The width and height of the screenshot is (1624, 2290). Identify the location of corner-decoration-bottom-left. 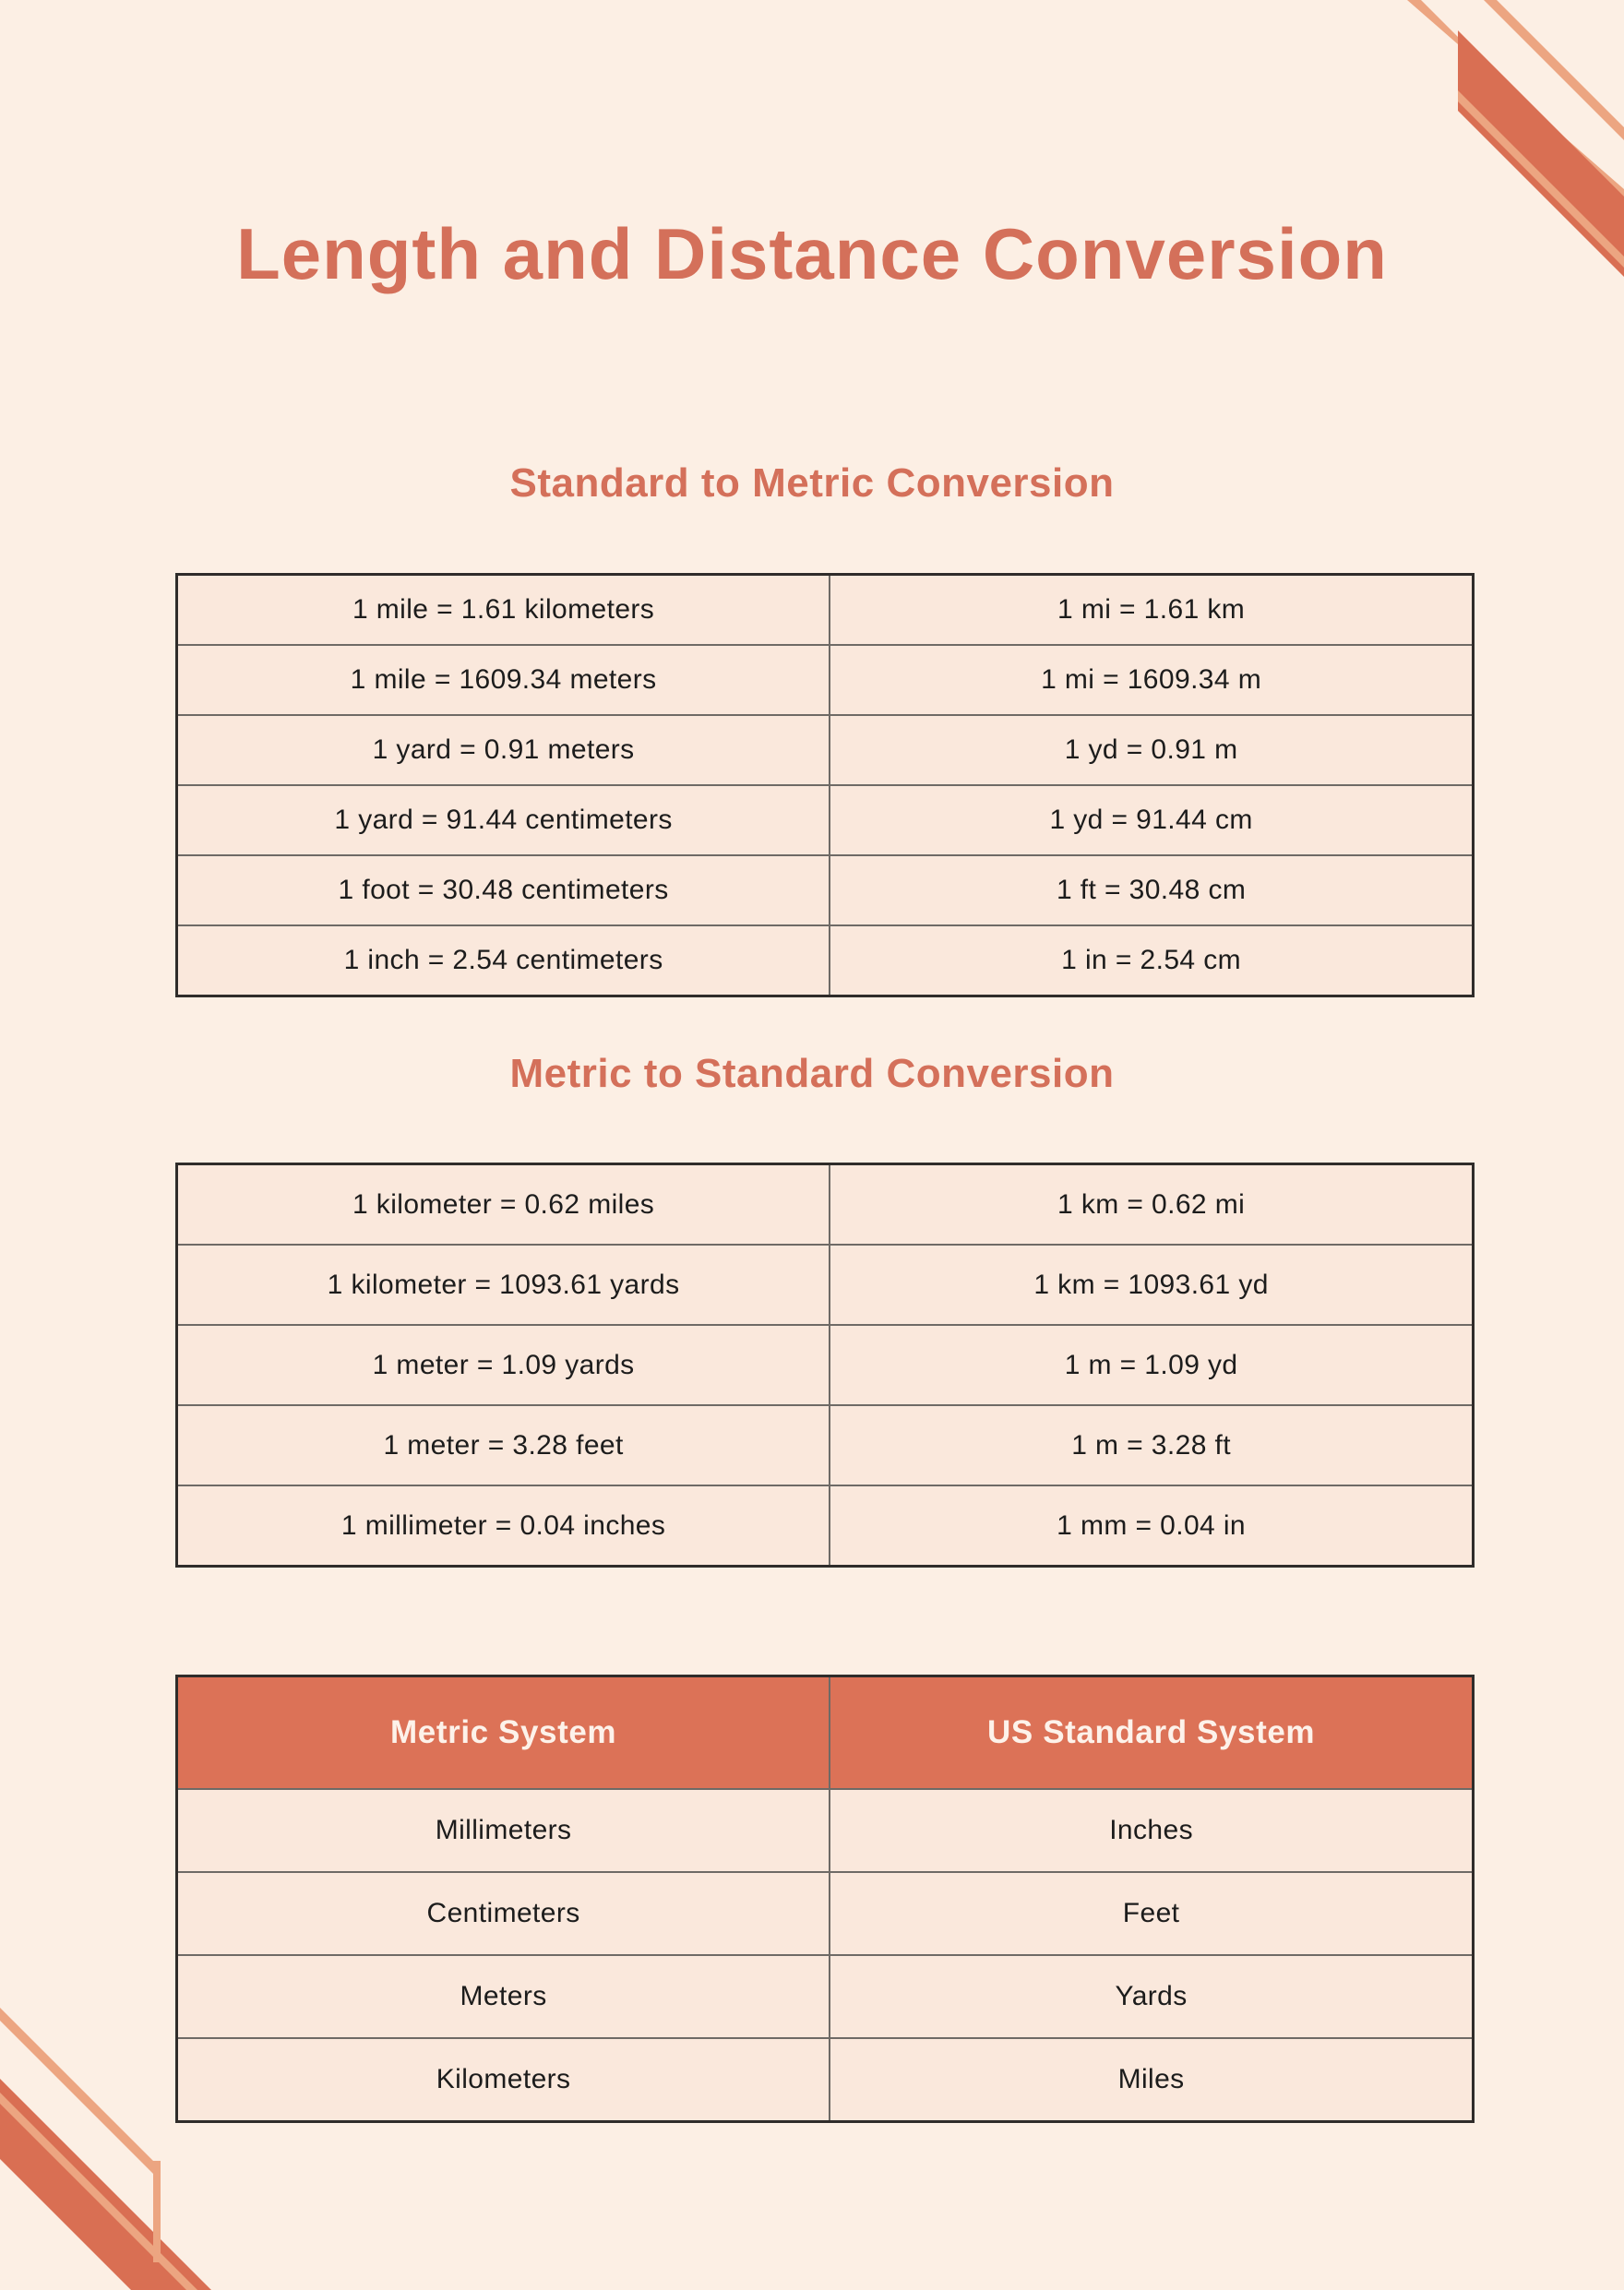
(105, 2149).